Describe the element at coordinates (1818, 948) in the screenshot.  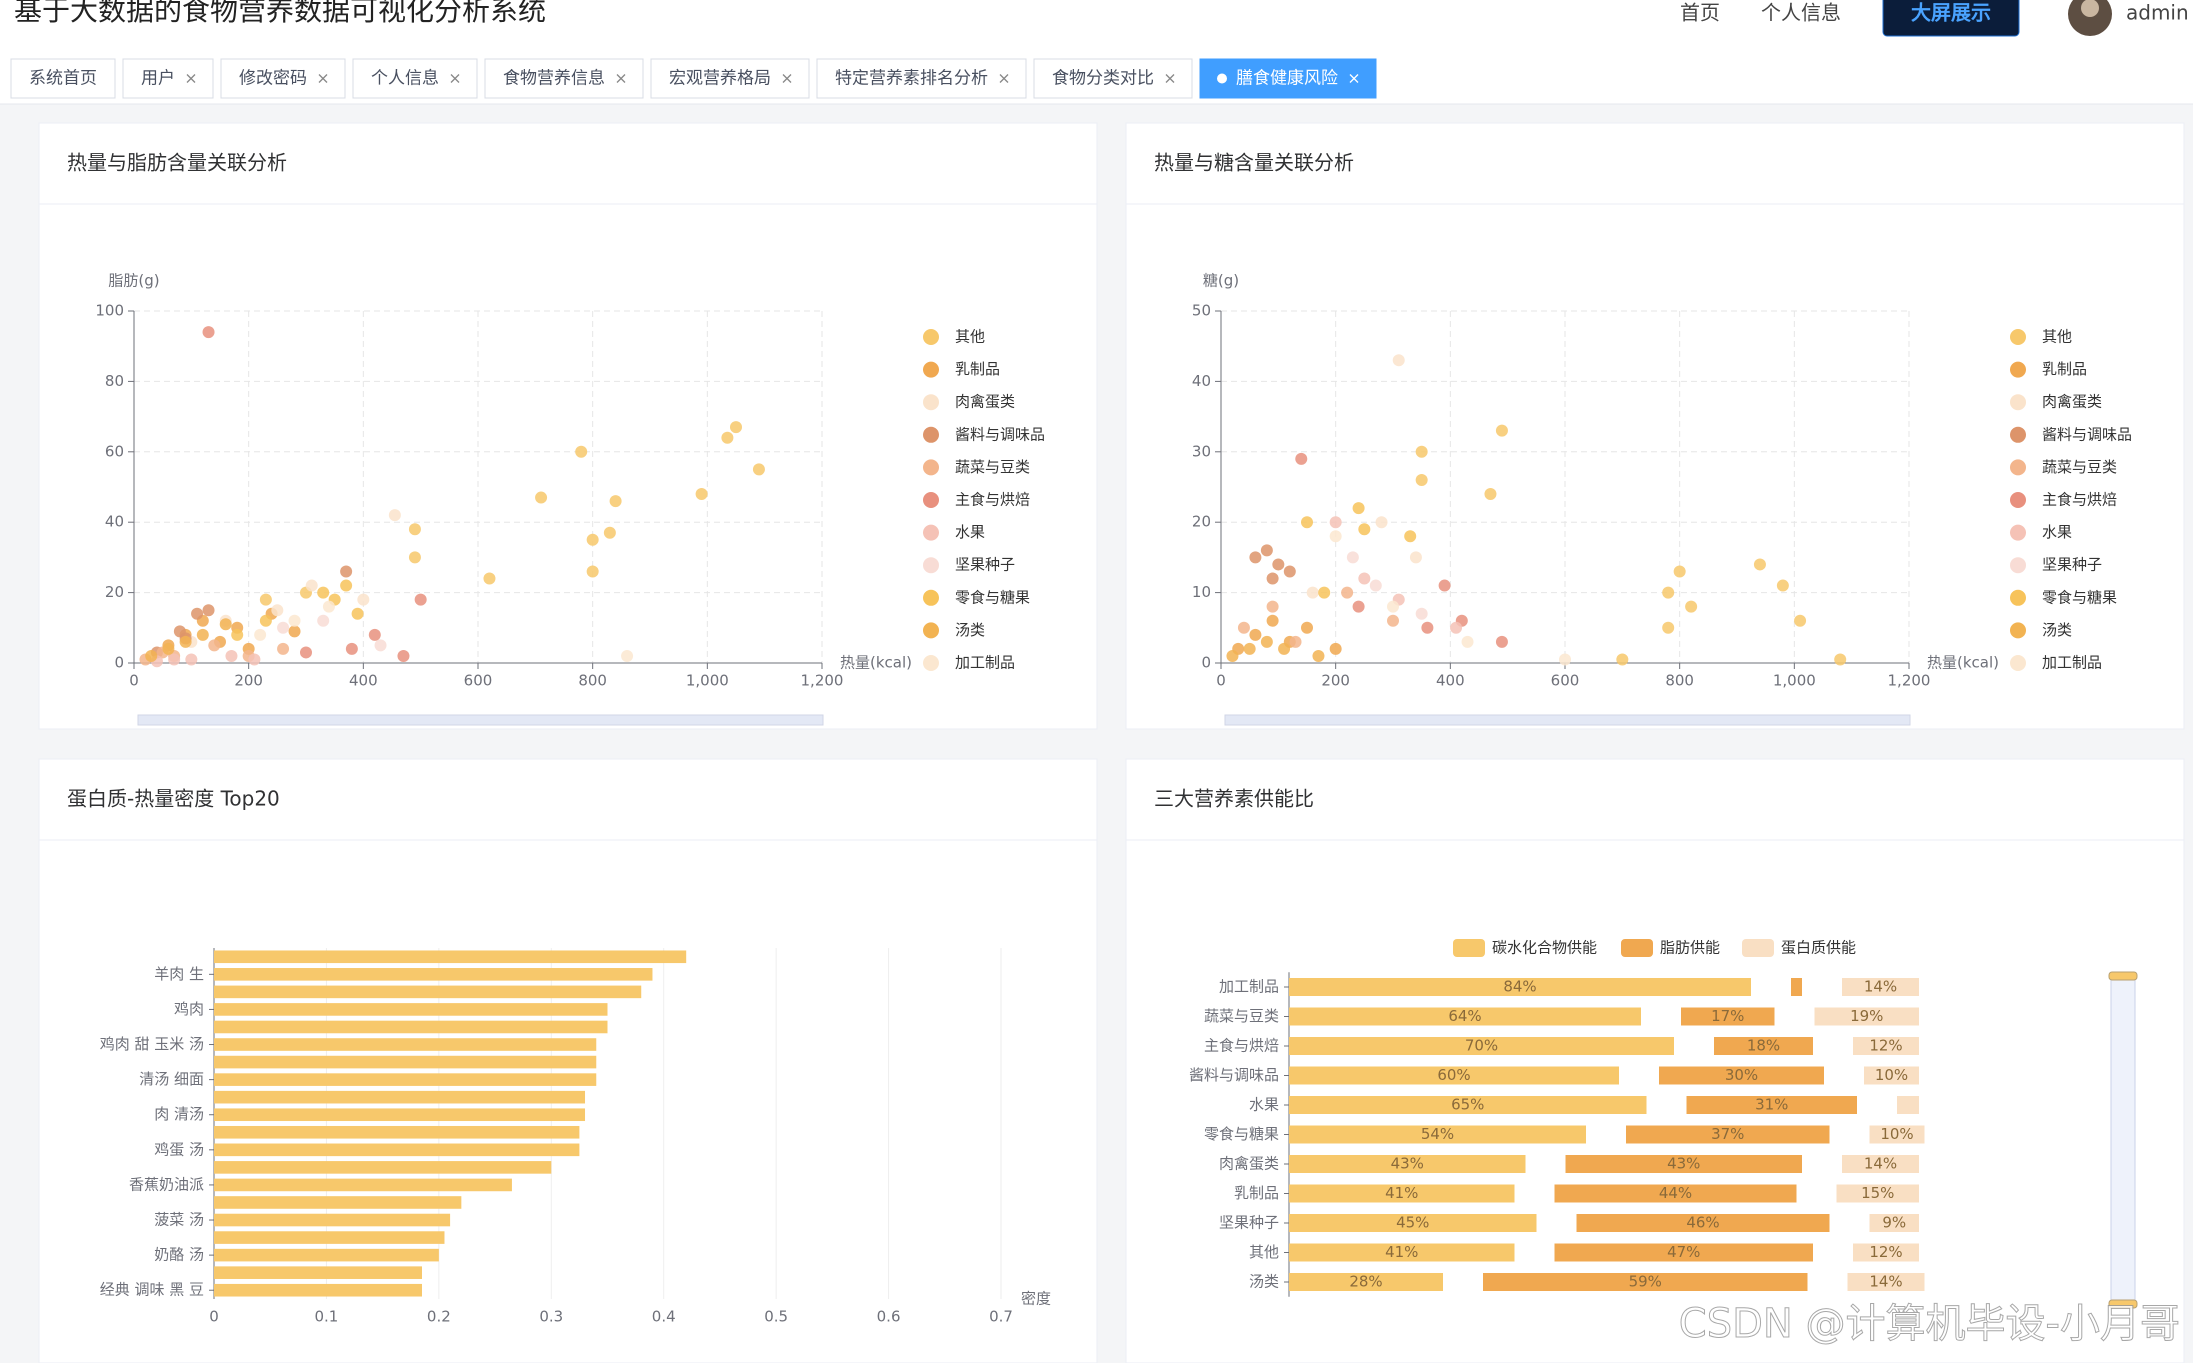
I see `legend-label: 蛋白质供能` at that location.